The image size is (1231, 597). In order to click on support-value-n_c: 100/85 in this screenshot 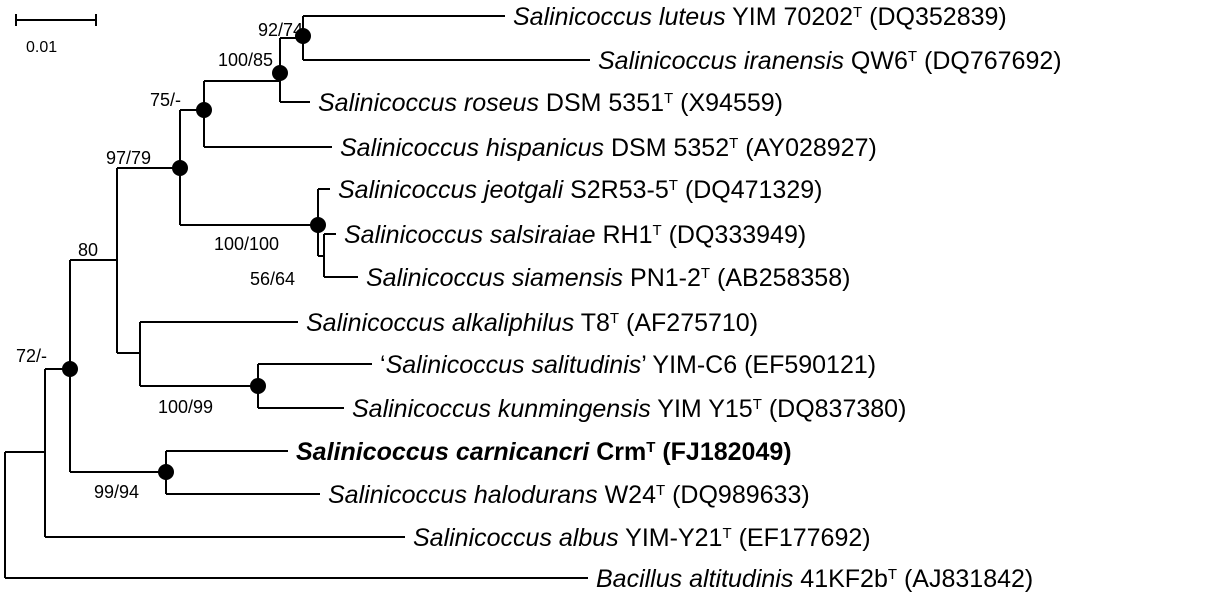, I will do `click(245, 60)`.